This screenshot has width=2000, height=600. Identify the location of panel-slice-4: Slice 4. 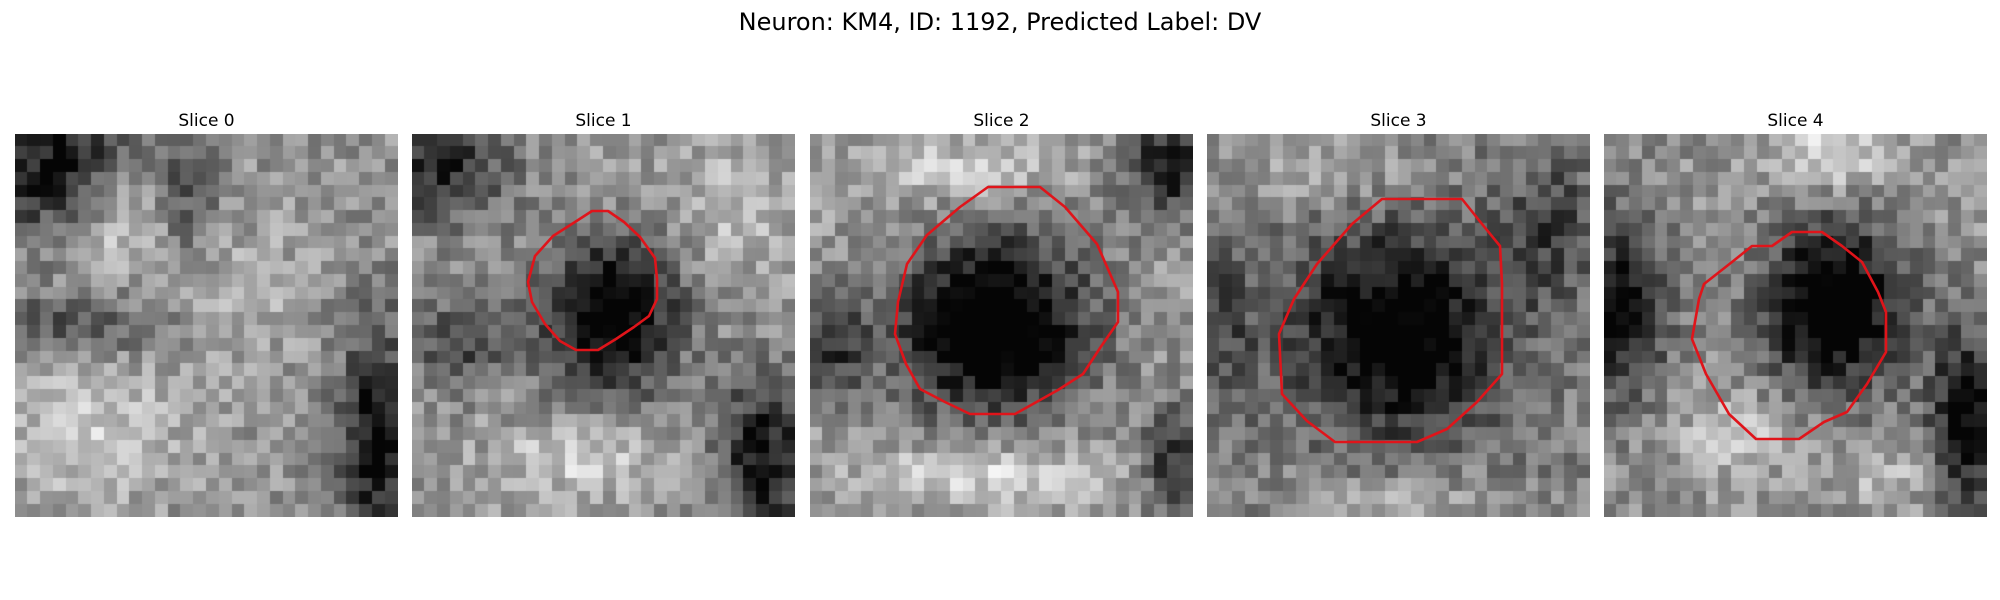
(1795, 312).